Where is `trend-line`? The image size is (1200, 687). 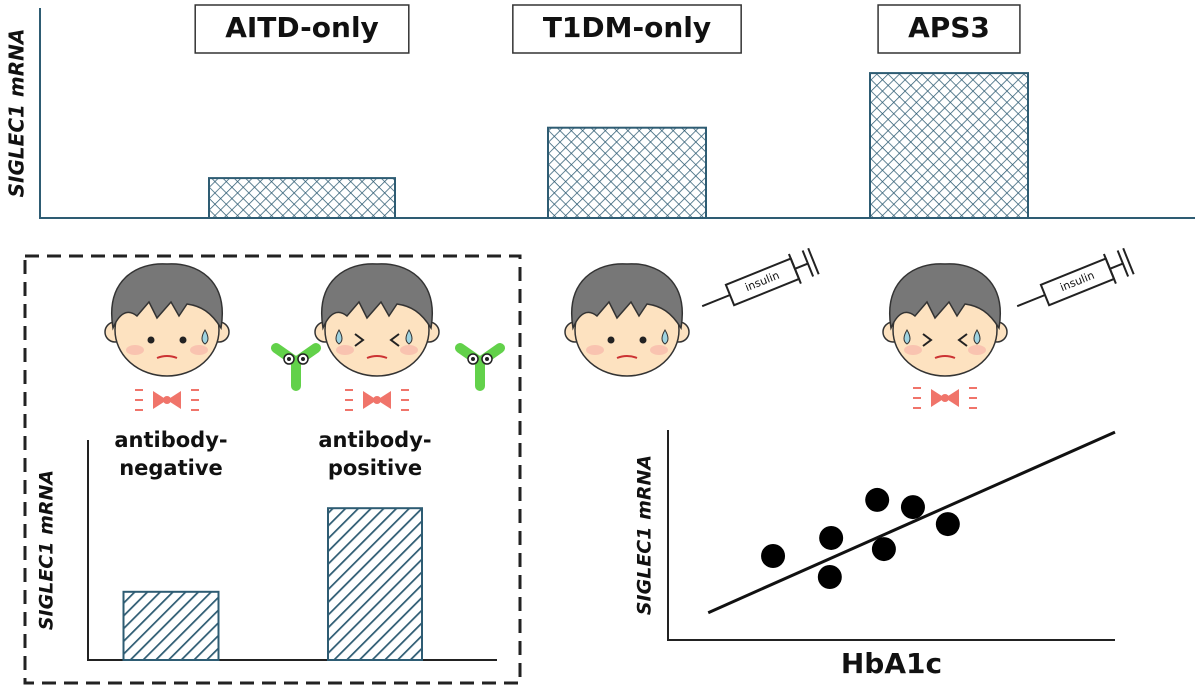
trend-line is located at coordinates (911, 522).